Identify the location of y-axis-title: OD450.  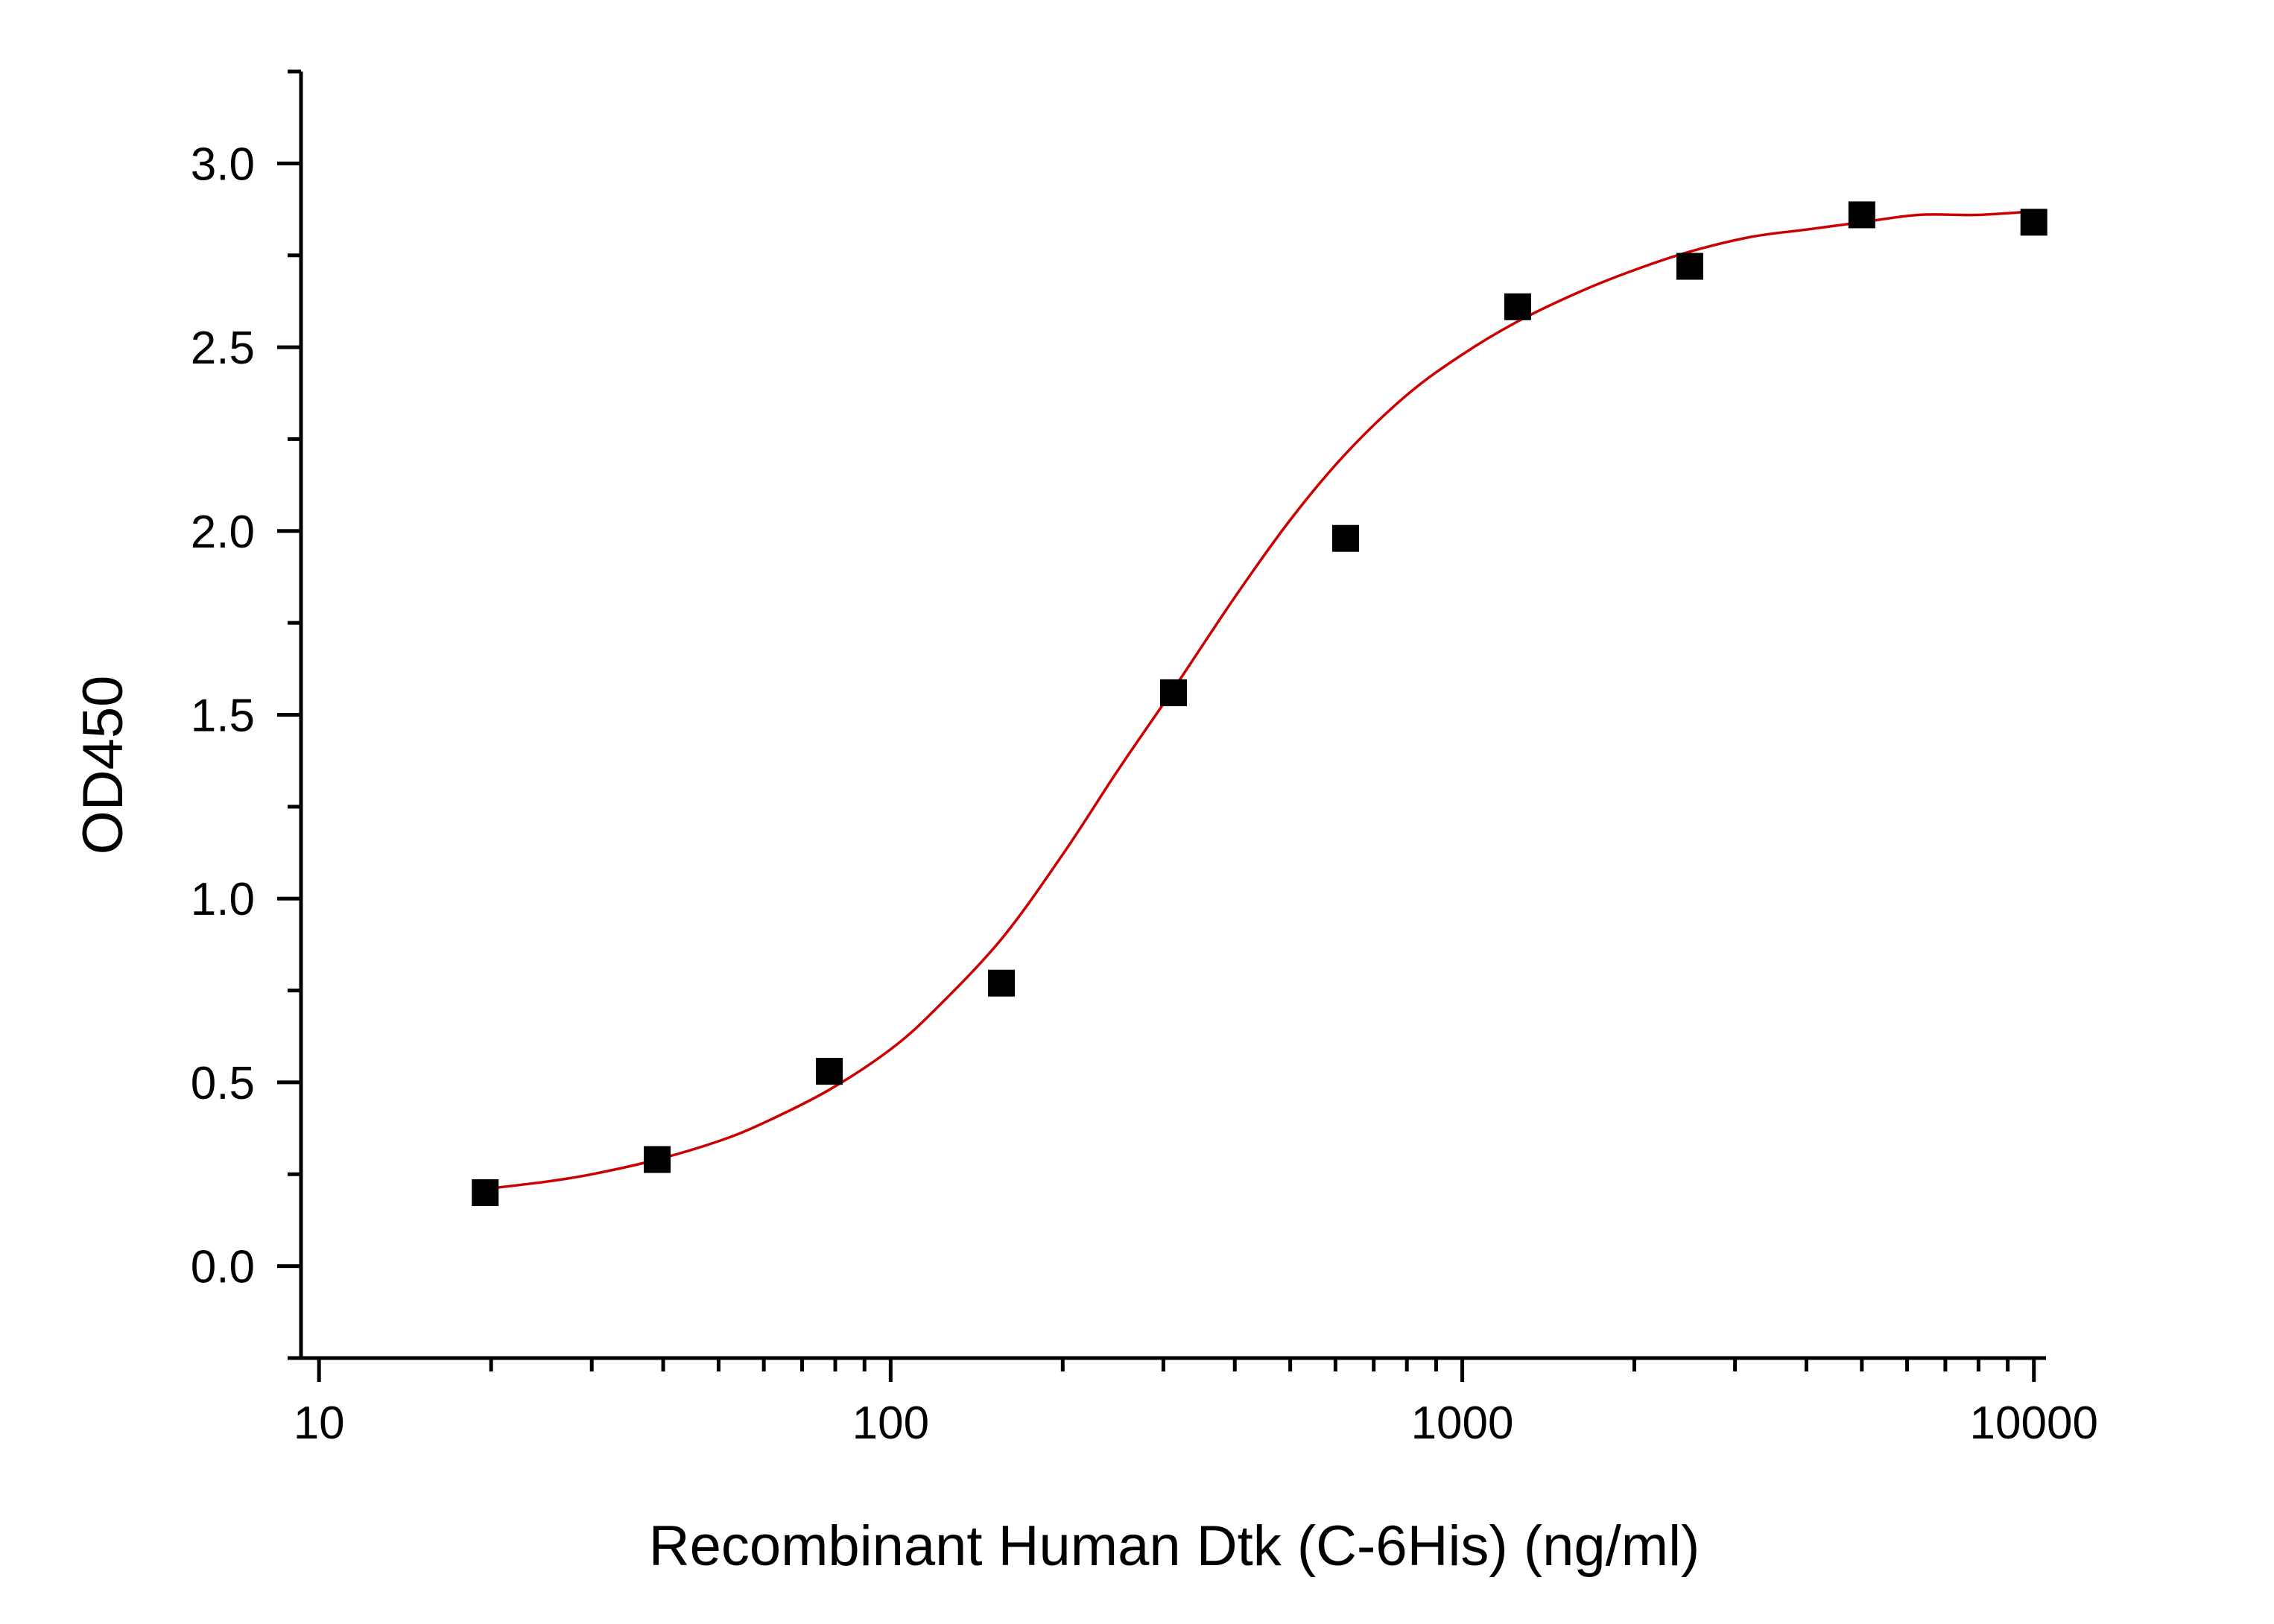
(103, 766).